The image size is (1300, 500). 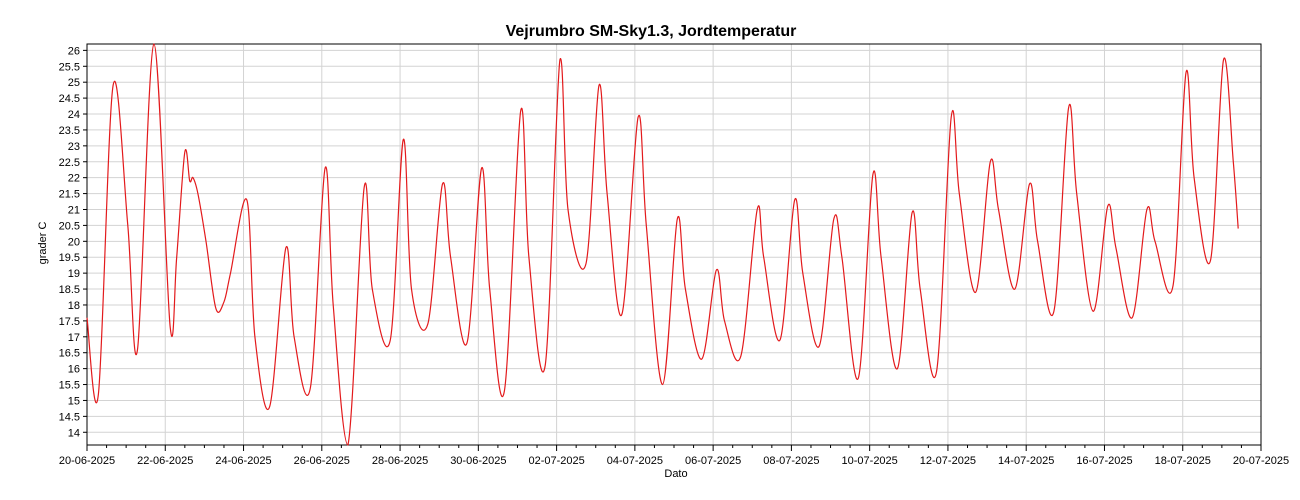 I want to click on y-tick-label: 25.5, so click(x=69, y=67).